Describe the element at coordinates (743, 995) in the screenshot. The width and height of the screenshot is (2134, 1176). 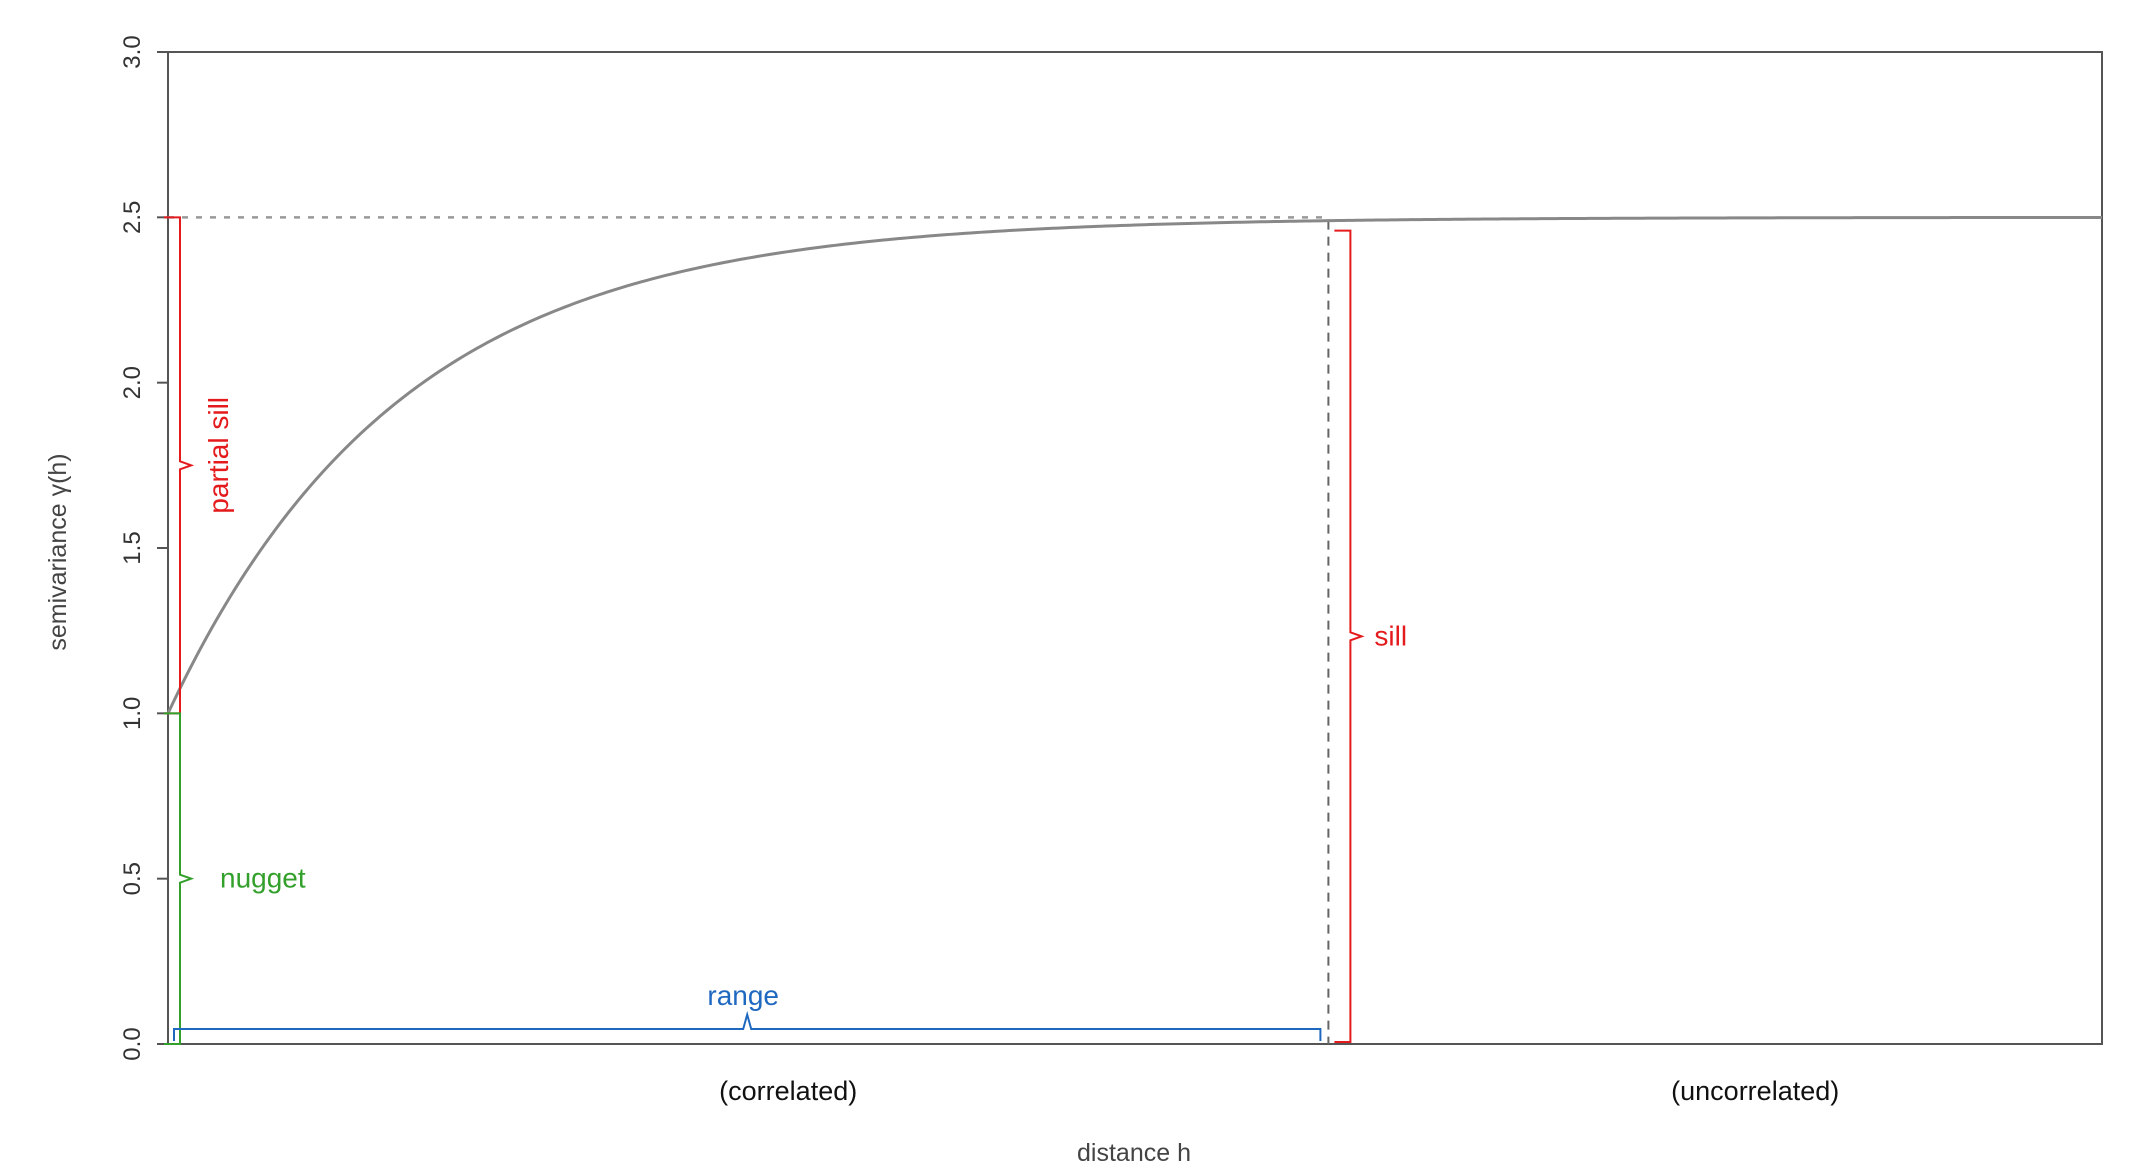
I see `range-label: range` at that location.